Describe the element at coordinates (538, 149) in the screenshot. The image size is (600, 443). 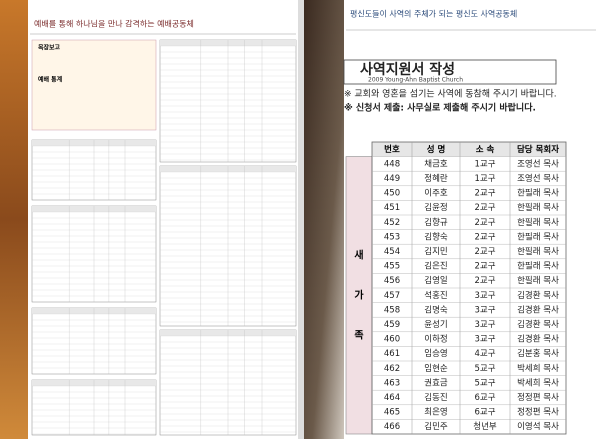
I see `header-cell: 담당 목회자` at that location.